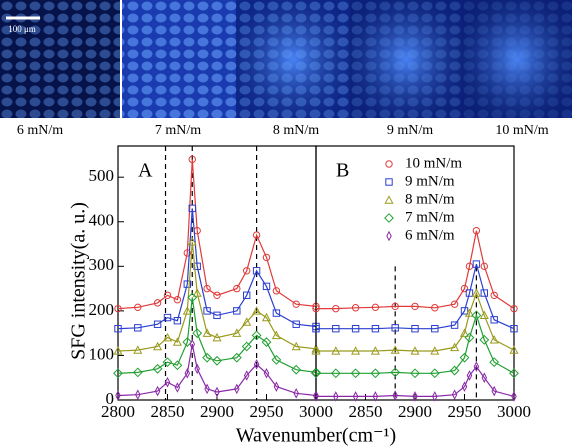 The width and height of the screenshot is (572, 448). Describe the element at coordinates (79, 281) in the screenshot. I see `y-axis-label: SFG intensity(a. u.)` at that location.